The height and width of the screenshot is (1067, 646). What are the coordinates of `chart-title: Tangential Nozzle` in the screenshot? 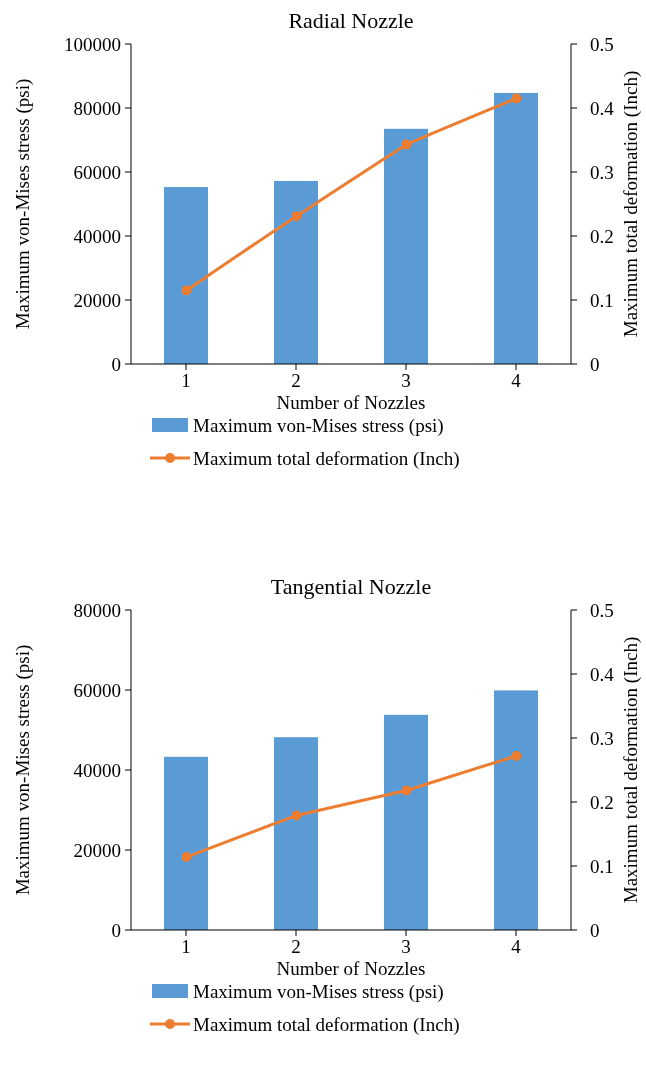 It's located at (351, 586).